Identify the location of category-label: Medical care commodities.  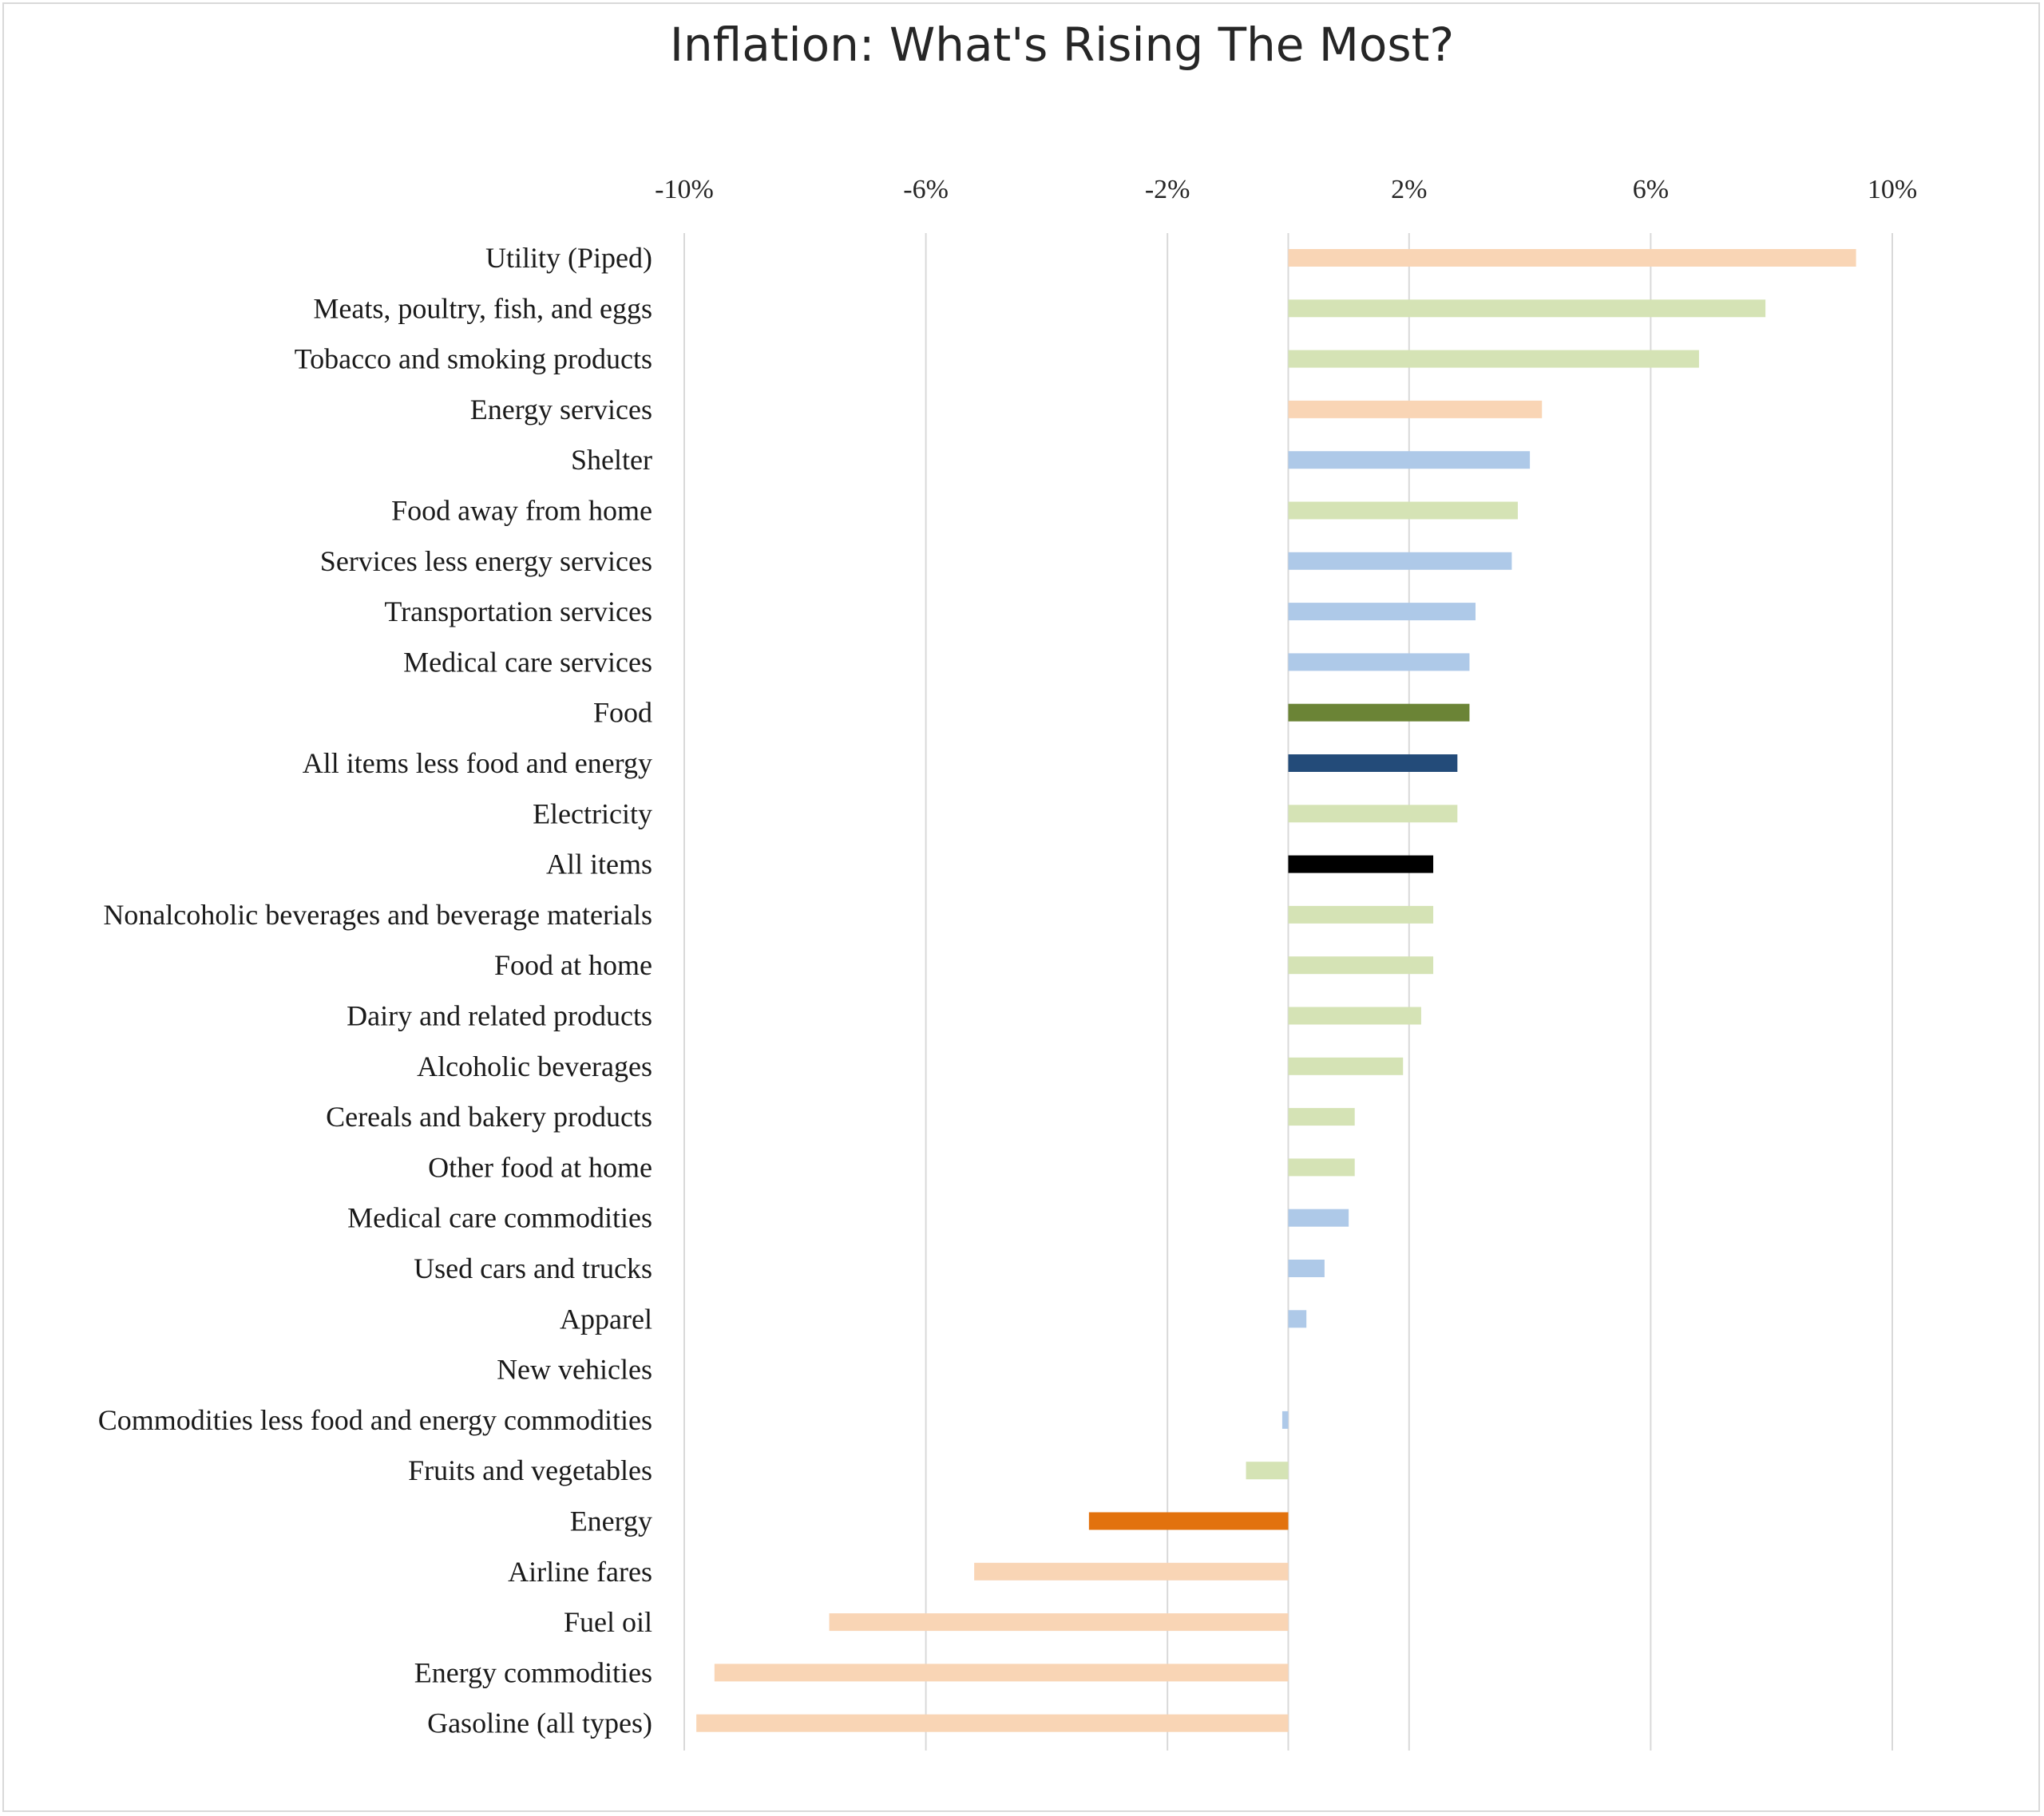
(499, 1218).